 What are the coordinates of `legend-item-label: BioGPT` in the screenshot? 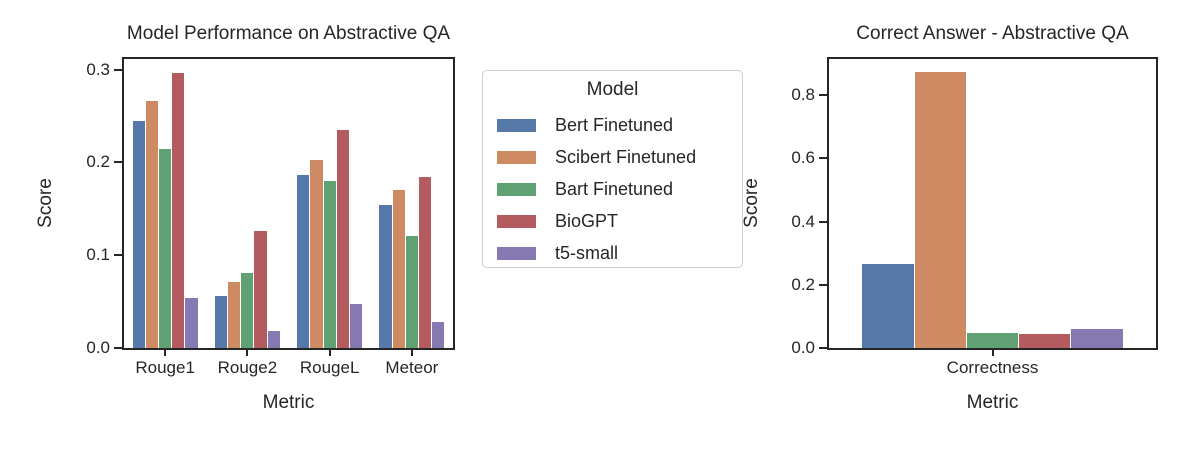 It's located at (587, 220).